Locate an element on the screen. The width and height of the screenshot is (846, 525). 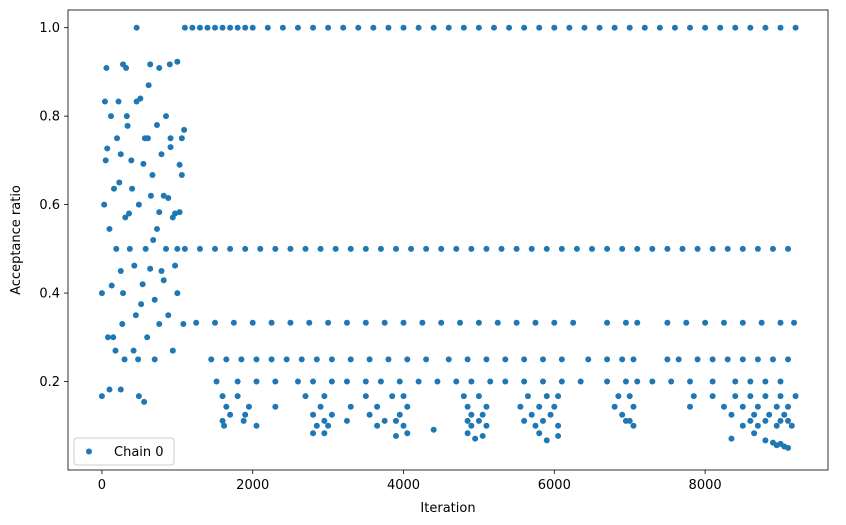
x-tick-label: 0 is located at coordinates (102, 485).